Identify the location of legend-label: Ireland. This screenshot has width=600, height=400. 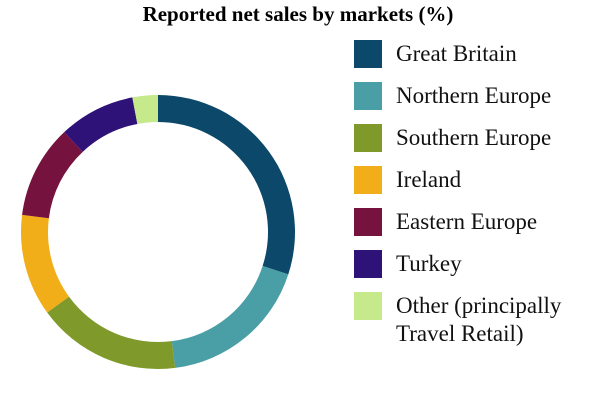
(429, 179).